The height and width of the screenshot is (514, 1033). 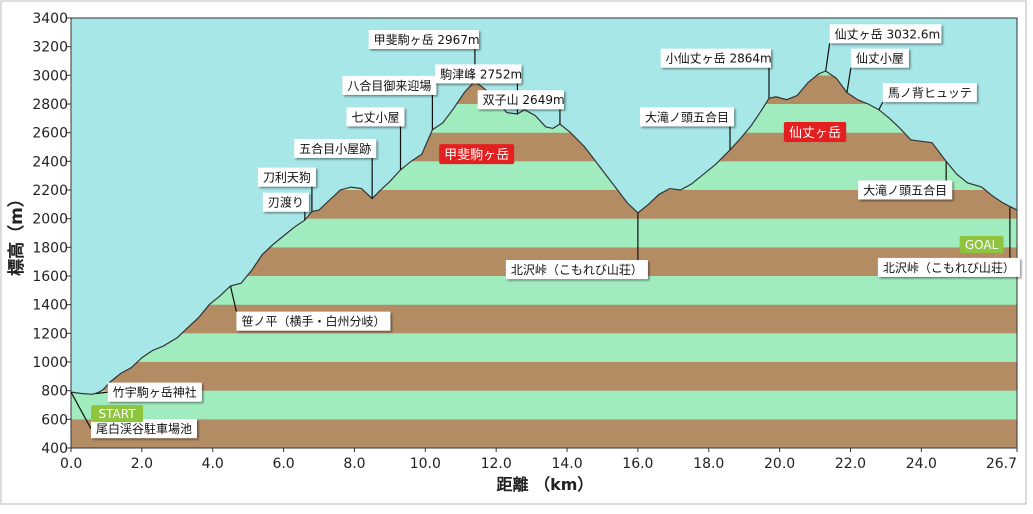 I want to click on x-tick-label: 12.0, so click(x=496, y=464).